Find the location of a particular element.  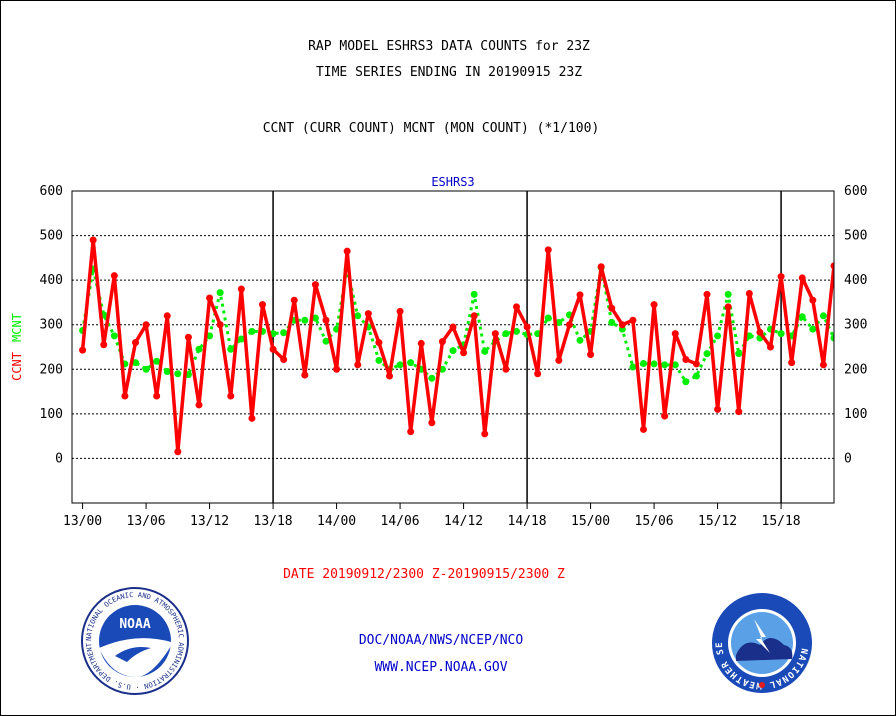

x-tick-label: 15/00 is located at coordinates (590, 521).